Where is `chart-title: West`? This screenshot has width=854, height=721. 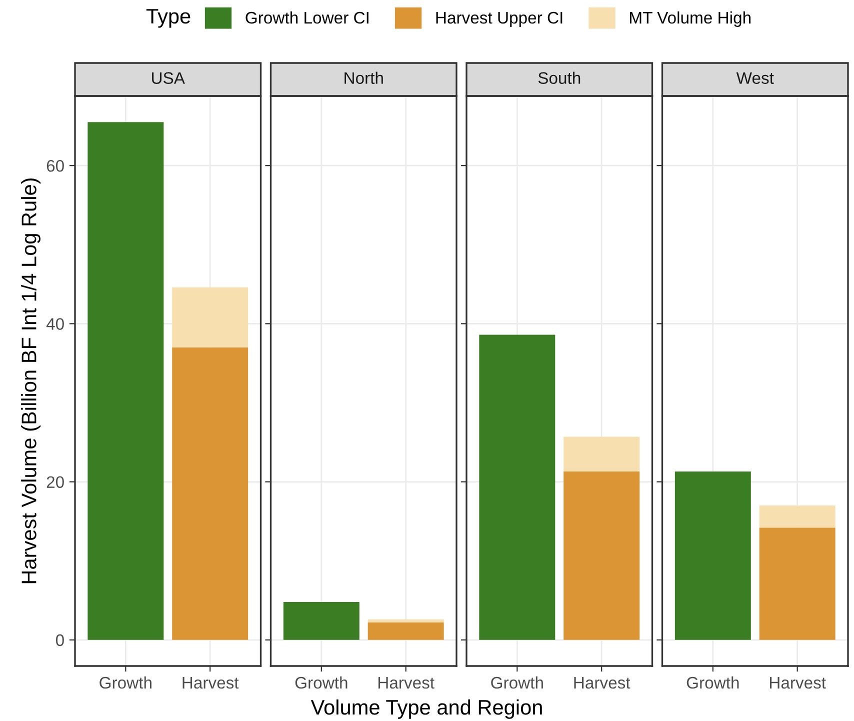
chart-title: West is located at coordinates (755, 78).